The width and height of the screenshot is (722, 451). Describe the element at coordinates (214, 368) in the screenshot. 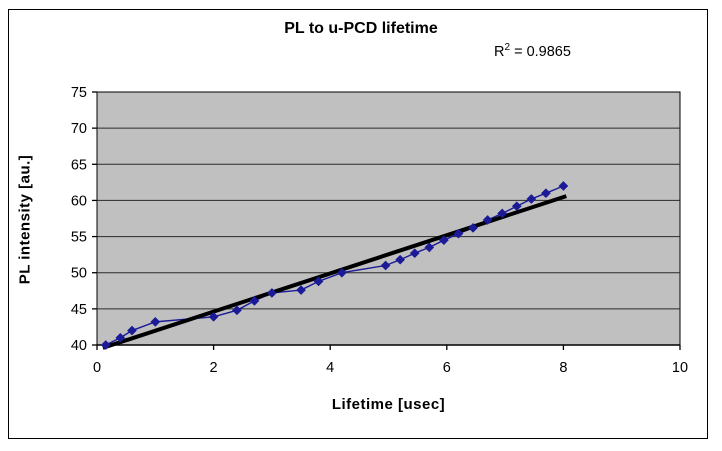

I see `x-tick-label: 2` at that location.